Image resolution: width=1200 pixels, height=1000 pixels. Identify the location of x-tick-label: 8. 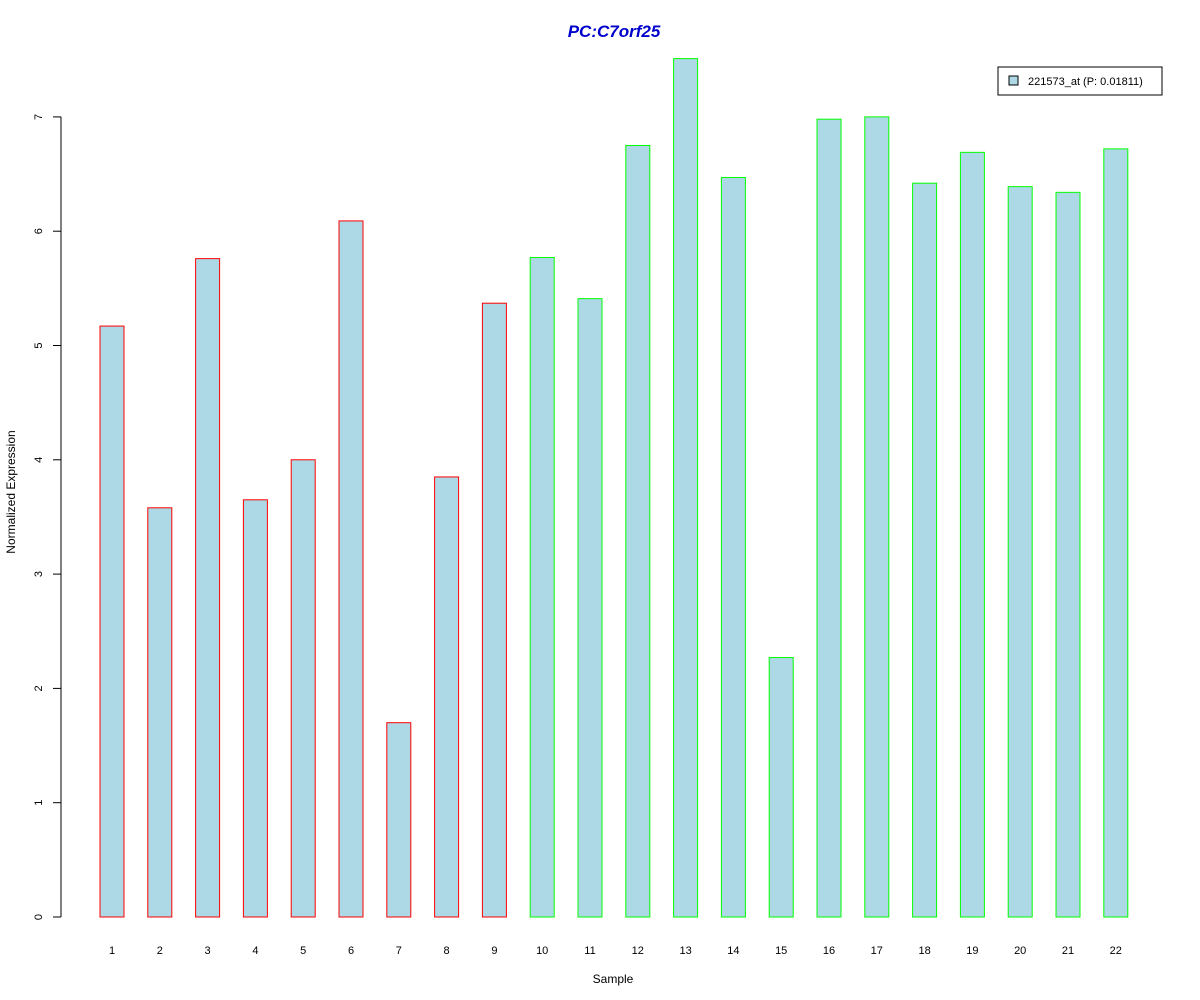
(447, 951).